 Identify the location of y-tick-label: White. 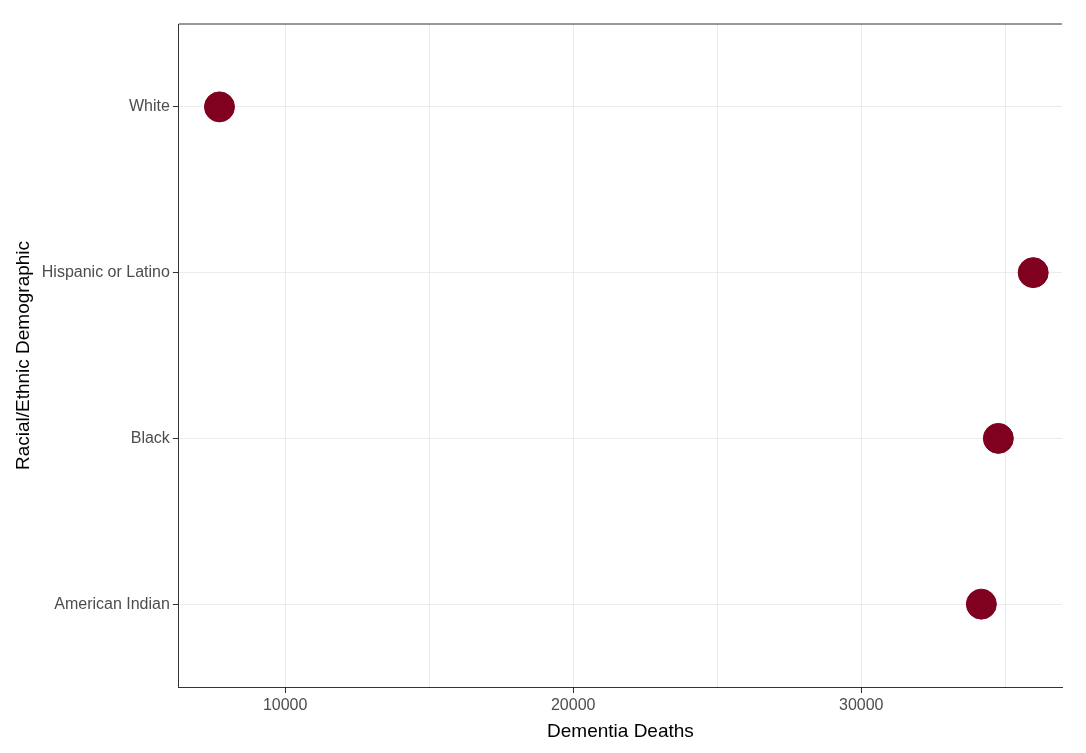
(149, 106).